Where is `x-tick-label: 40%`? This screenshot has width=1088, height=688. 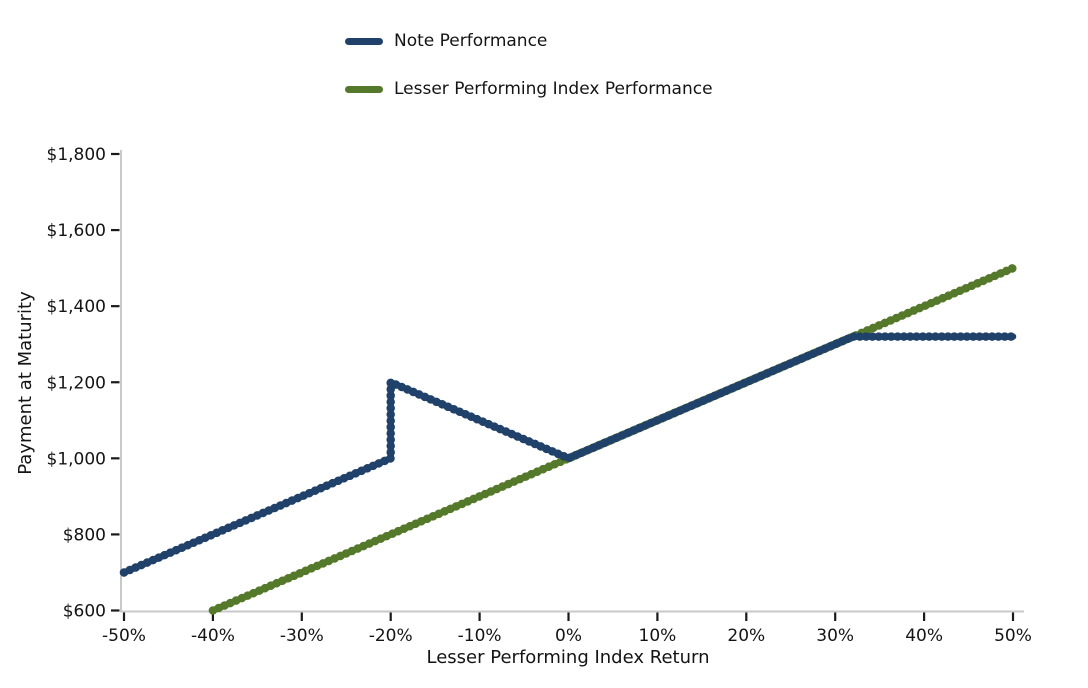
x-tick-label: 40% is located at coordinates (924, 636).